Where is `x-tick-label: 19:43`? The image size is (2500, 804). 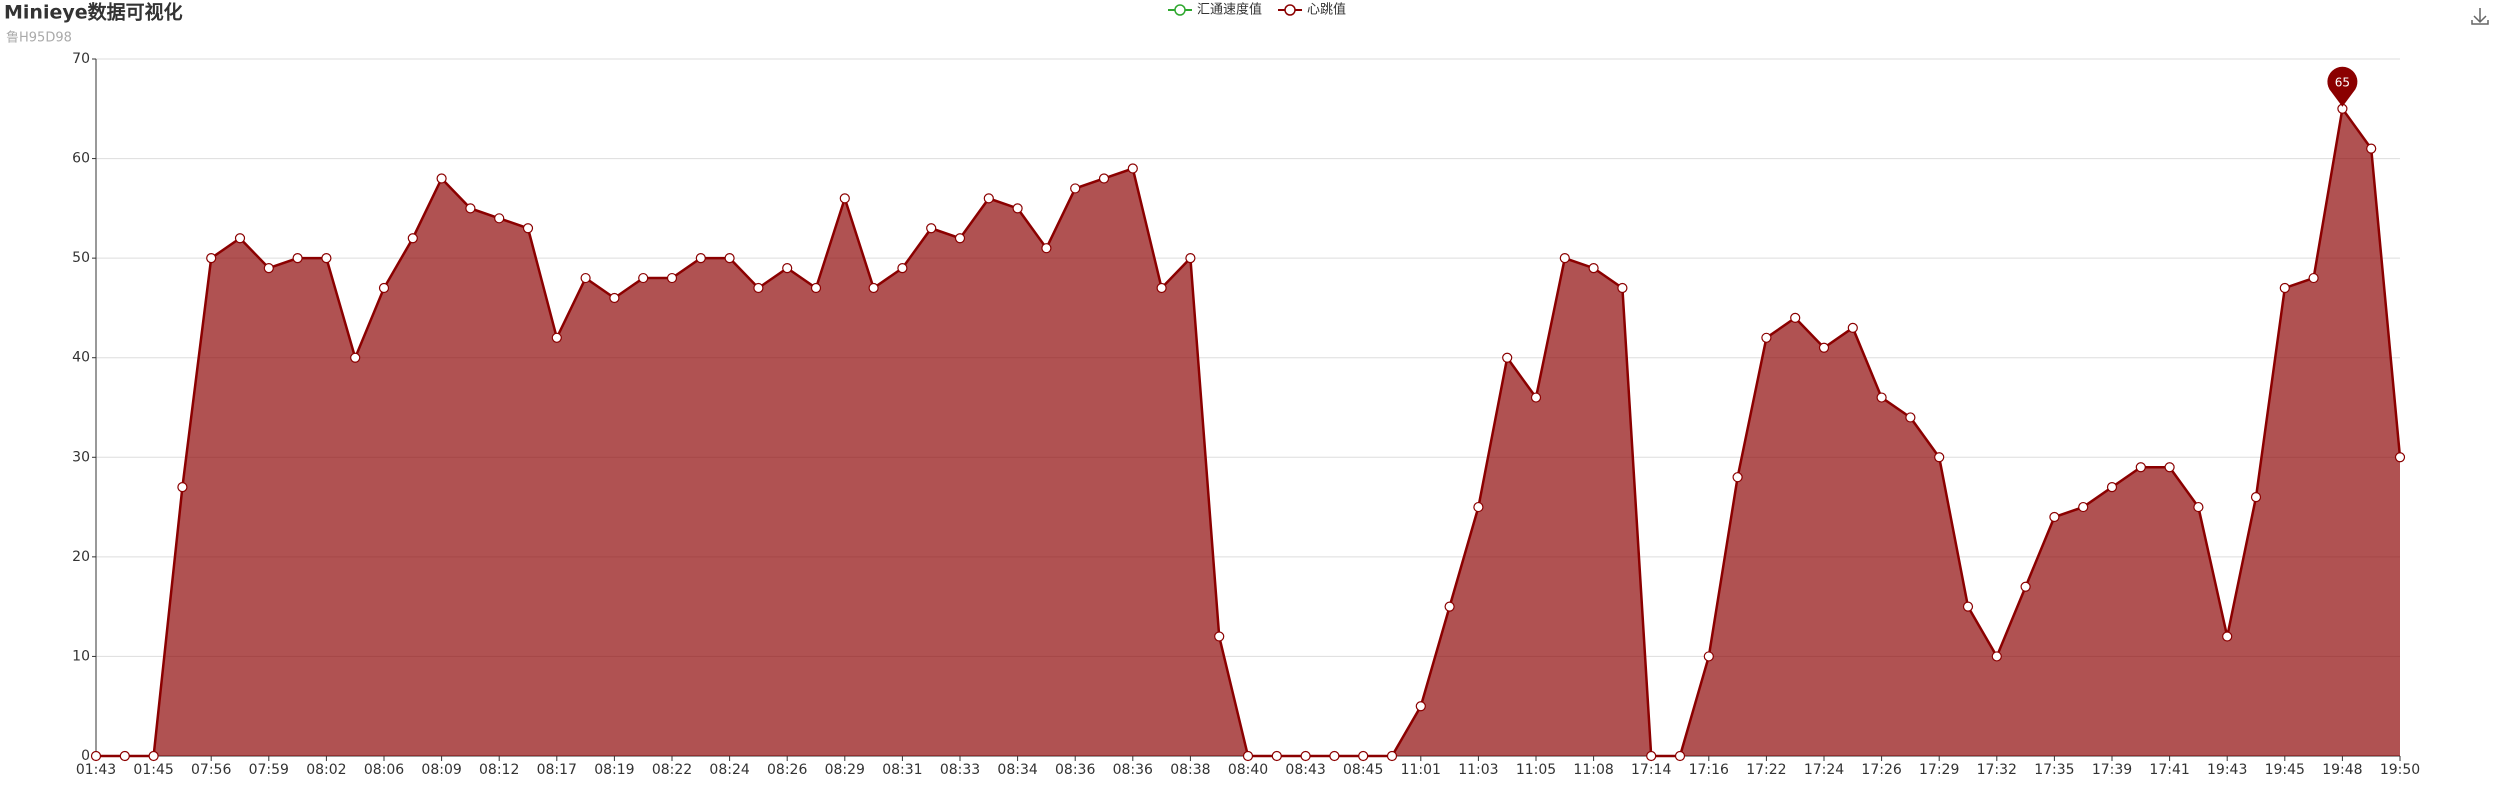
x-tick-label: 19:43 is located at coordinates (2227, 770).